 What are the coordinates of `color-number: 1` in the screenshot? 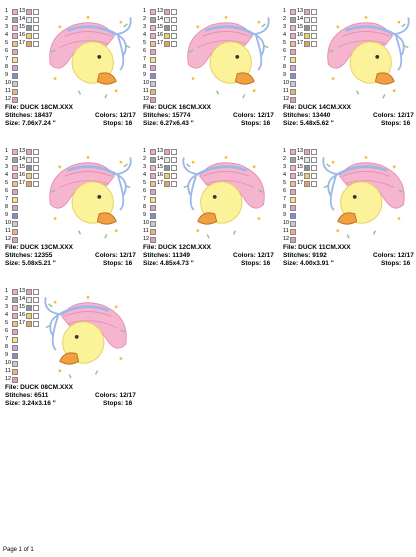 It's located at (145, 11).